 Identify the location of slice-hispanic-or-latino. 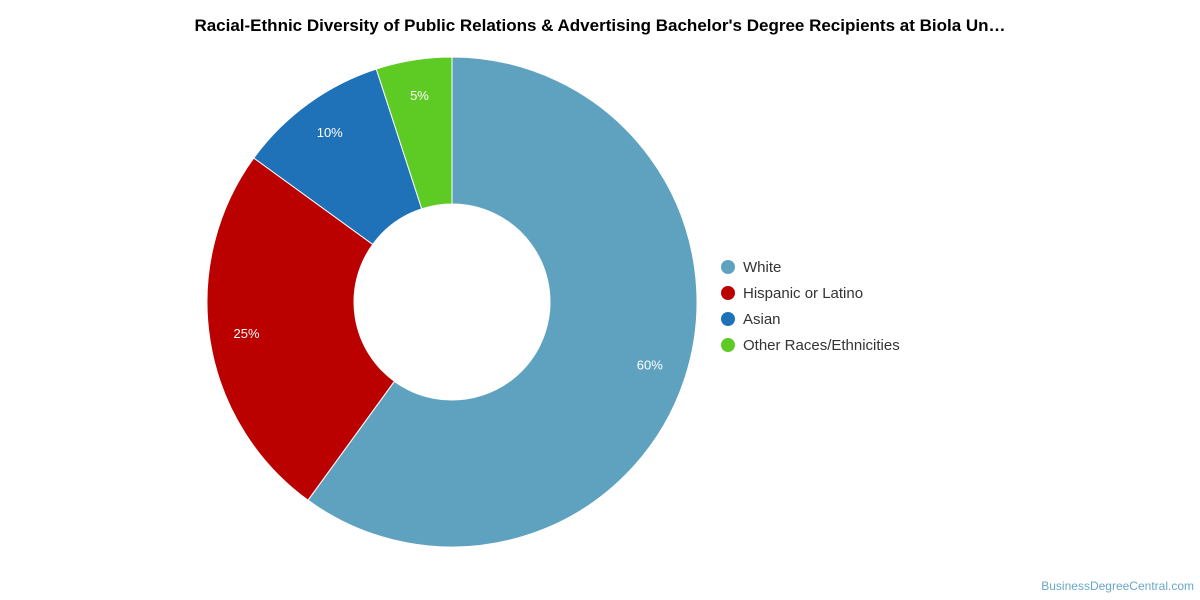
(301, 329).